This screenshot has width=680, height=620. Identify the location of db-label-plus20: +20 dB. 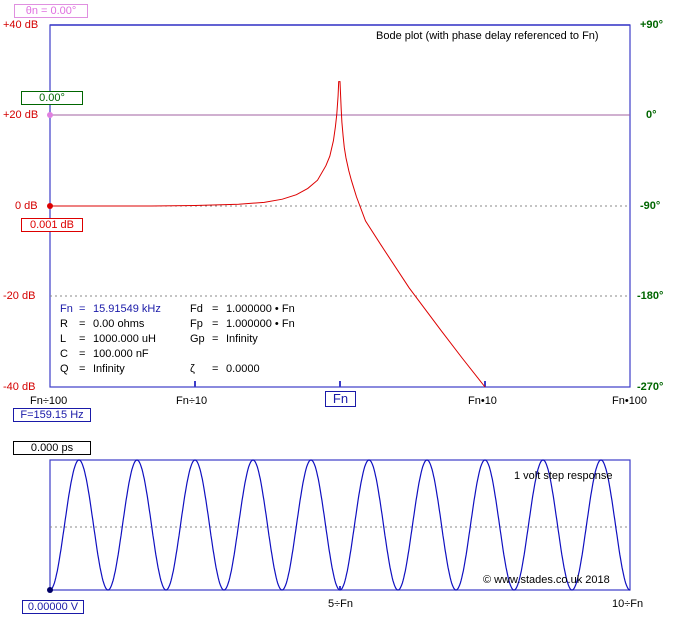
(21, 115).